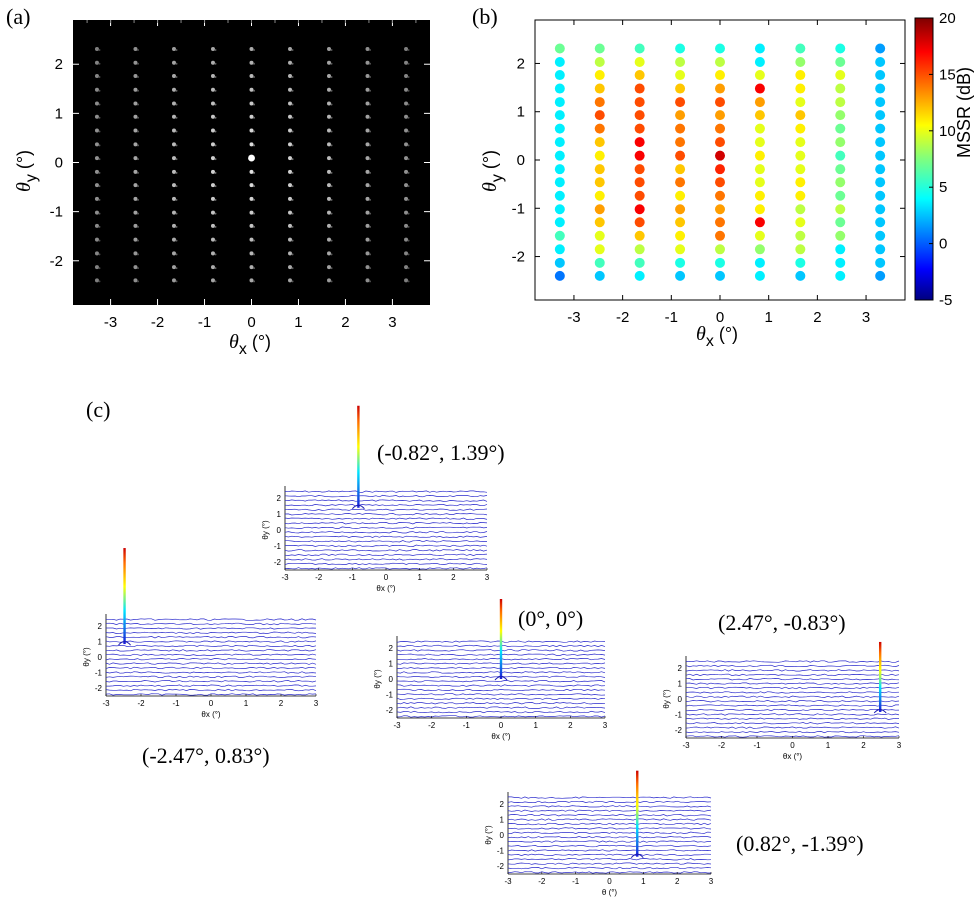 Image resolution: width=974 pixels, height=901 pixels. I want to click on inset-x-tick-label: -3, so click(686, 745).